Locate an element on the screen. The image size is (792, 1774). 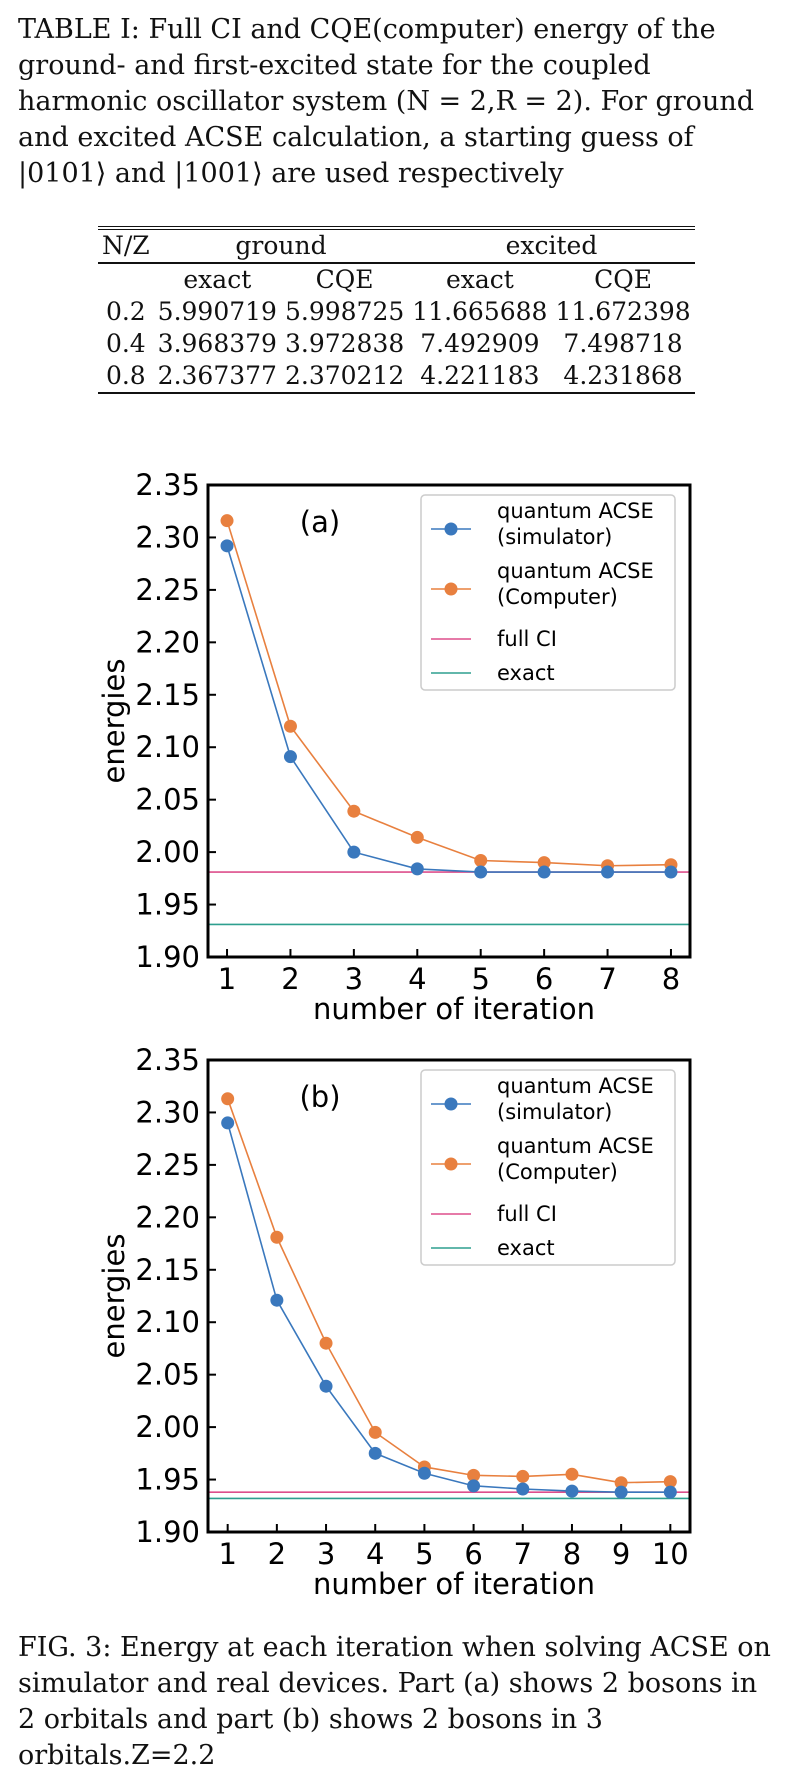
cell: 11.665688 is located at coordinates (480, 311).